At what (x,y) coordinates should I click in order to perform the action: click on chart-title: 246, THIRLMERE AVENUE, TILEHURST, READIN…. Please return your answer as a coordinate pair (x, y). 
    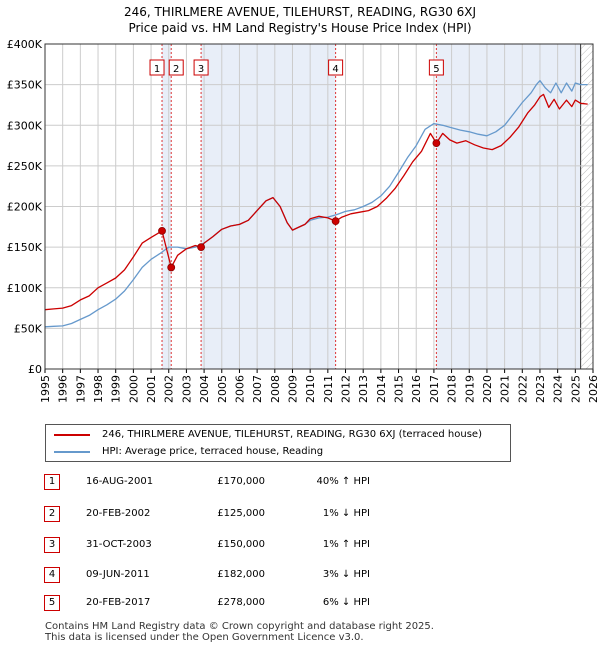
    Looking at the image, I should click on (300, 12).